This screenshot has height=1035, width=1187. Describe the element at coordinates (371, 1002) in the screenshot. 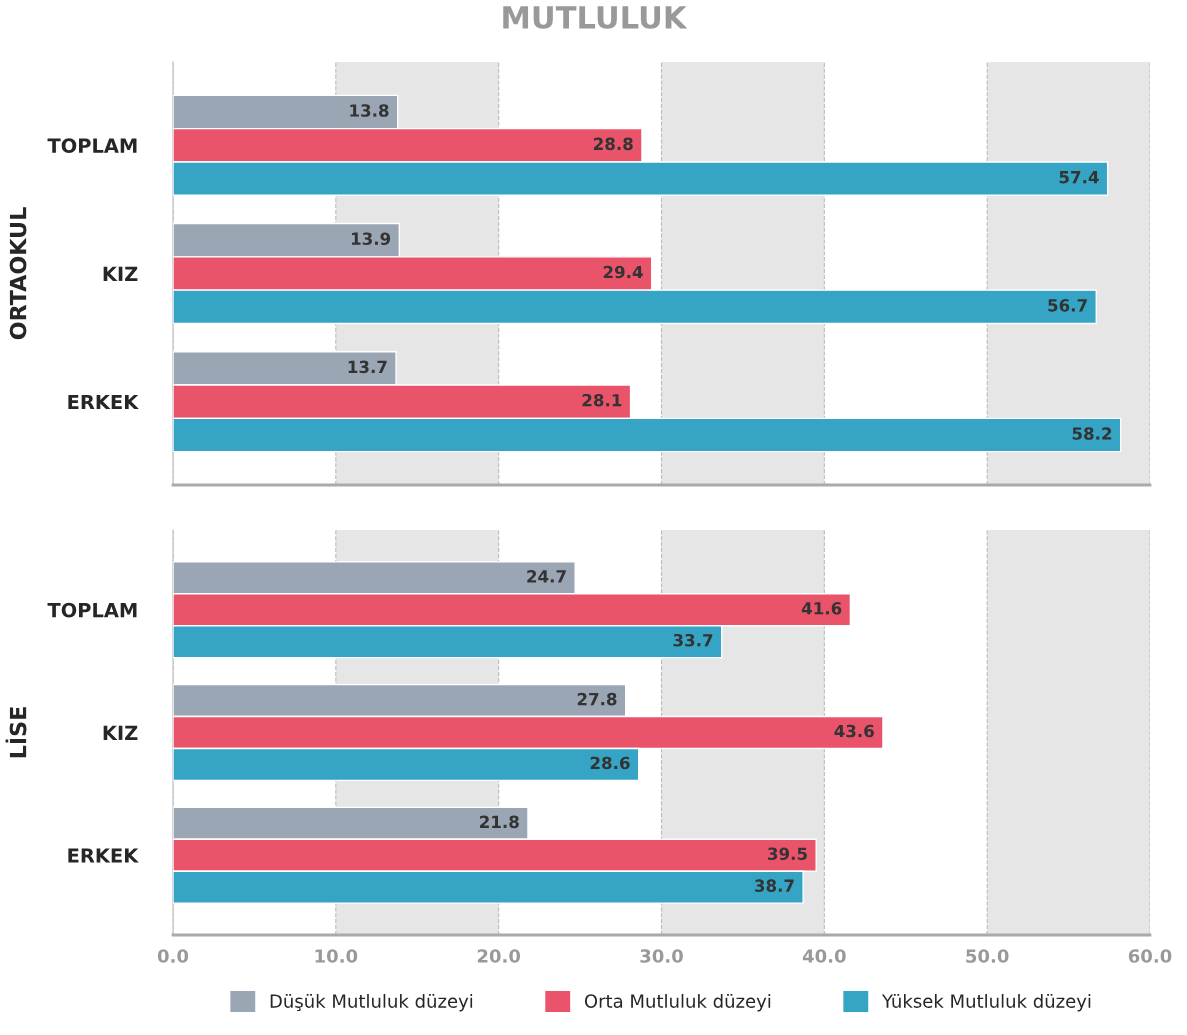

I see `legend-label: Düşük Mutluluk düzeyi` at that location.